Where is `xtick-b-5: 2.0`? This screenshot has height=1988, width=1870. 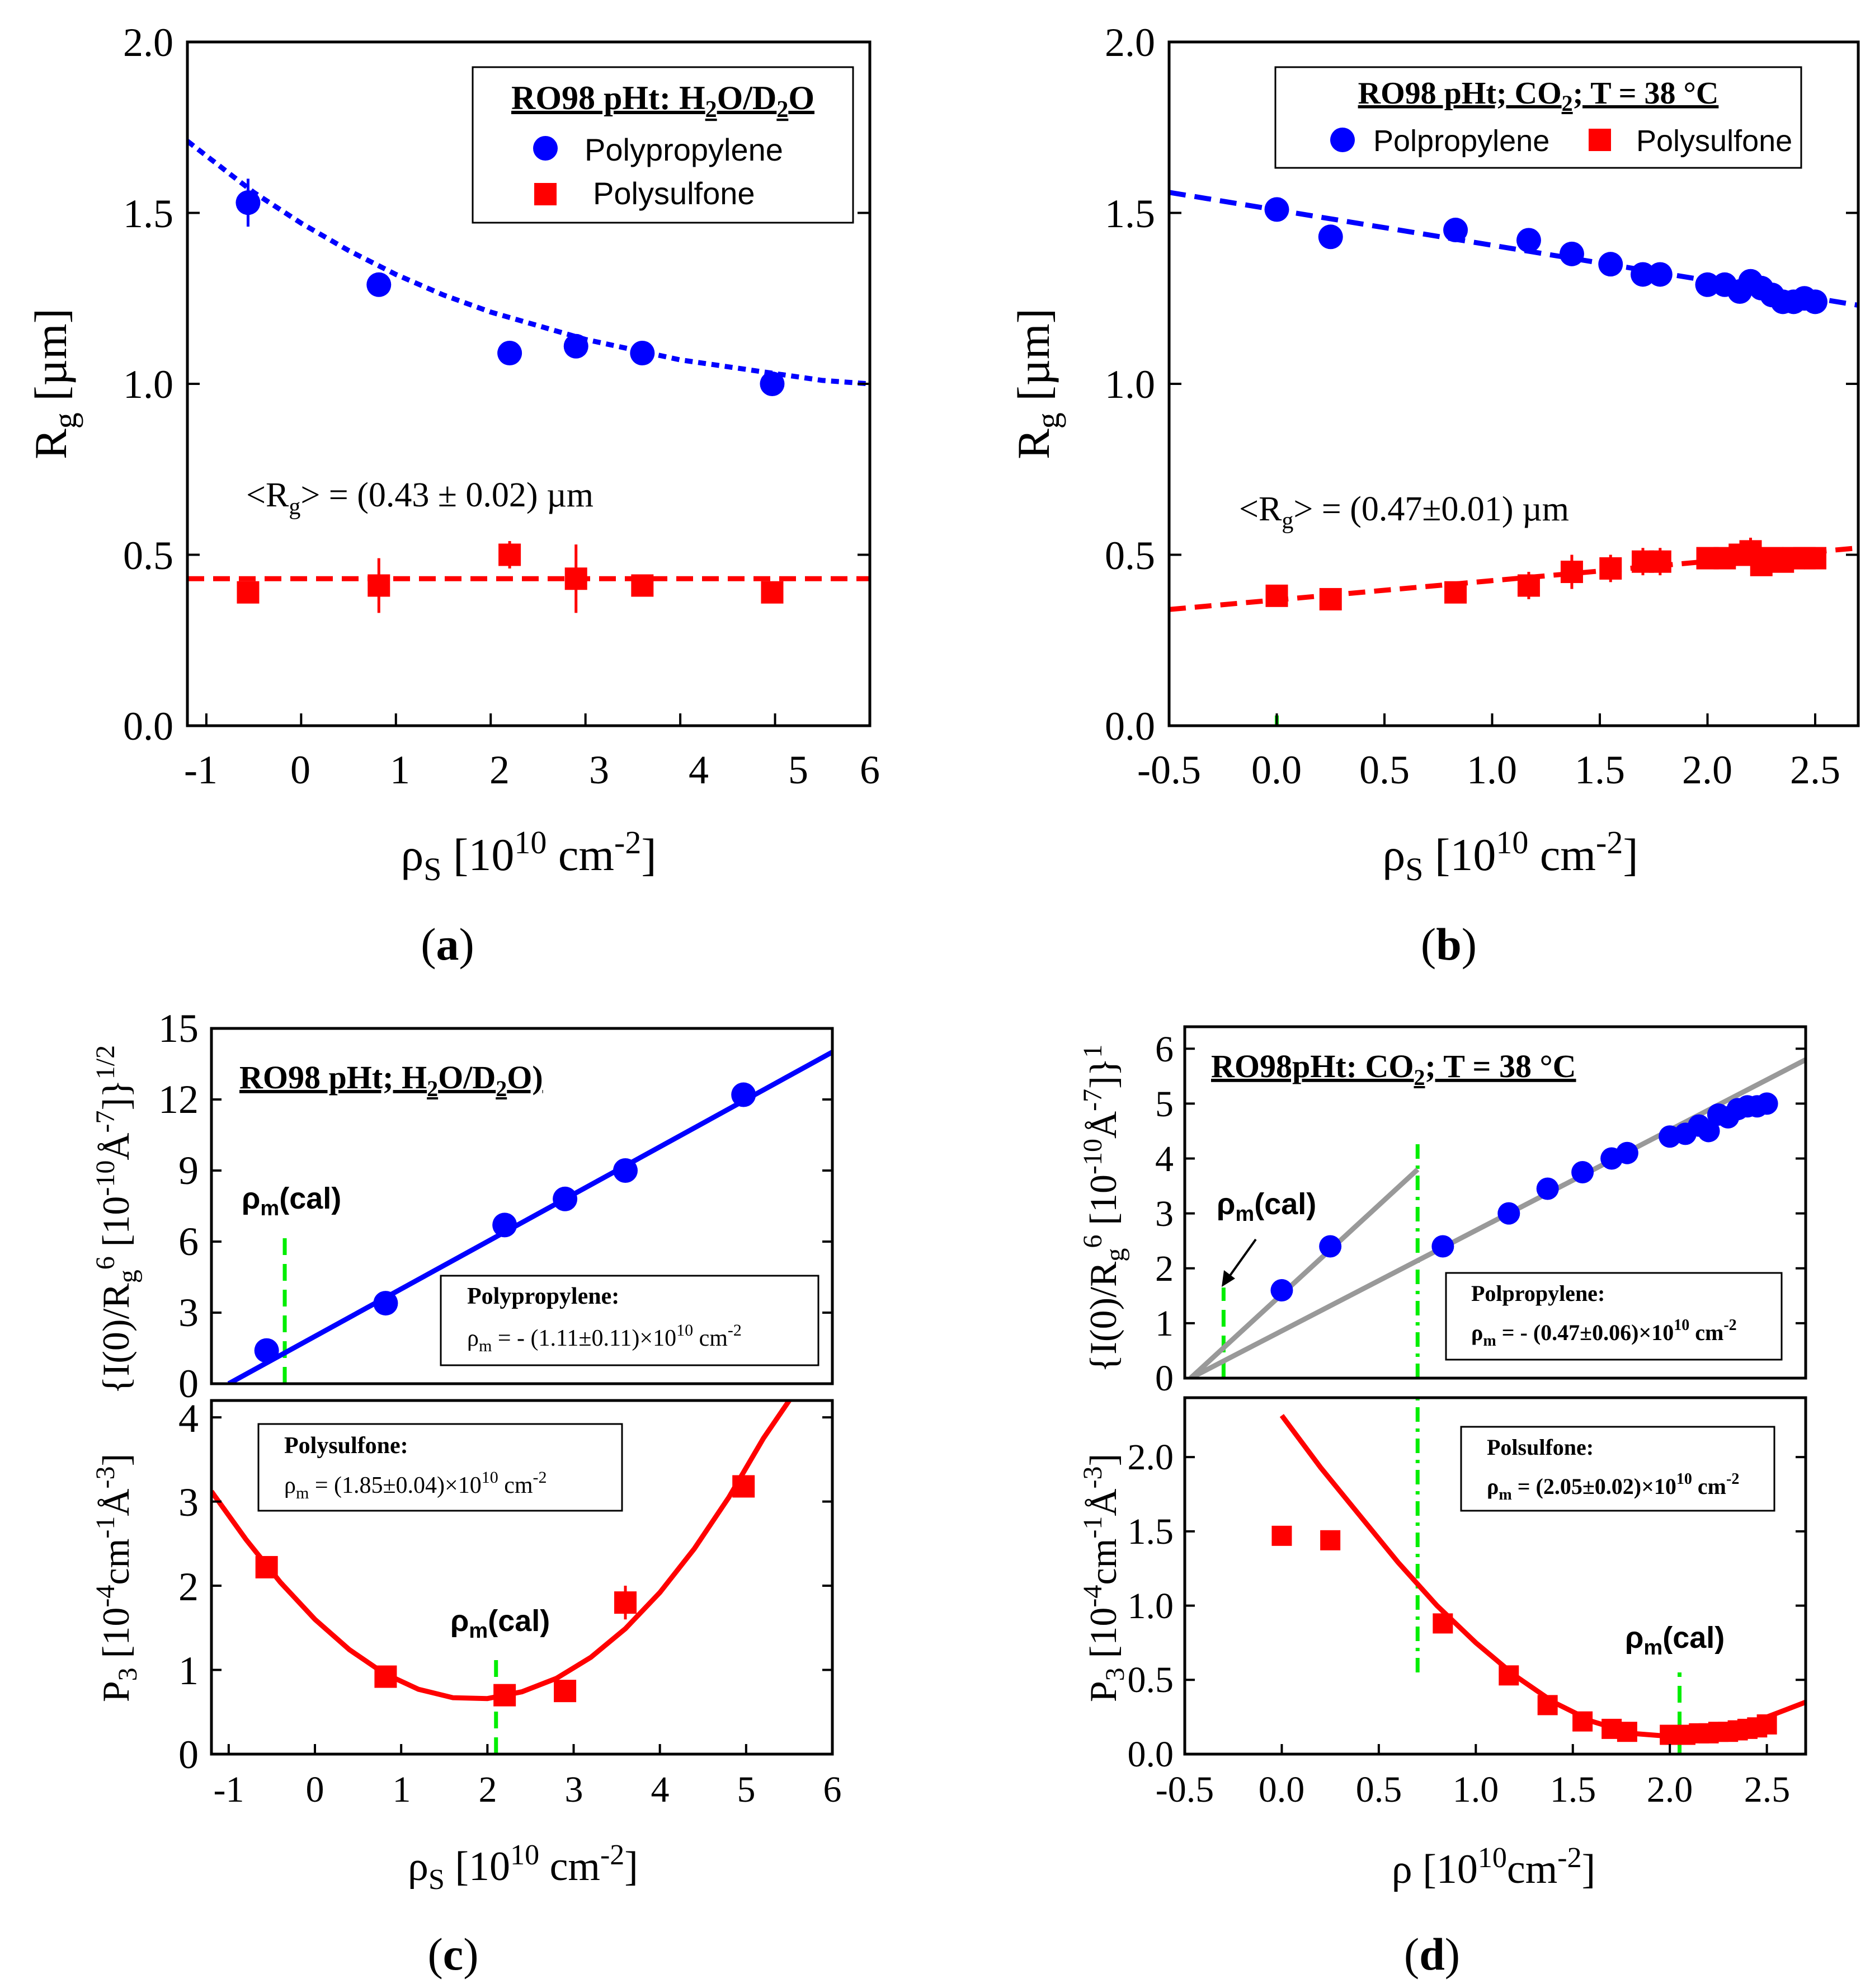 xtick-b-5: 2.0 is located at coordinates (1707, 770).